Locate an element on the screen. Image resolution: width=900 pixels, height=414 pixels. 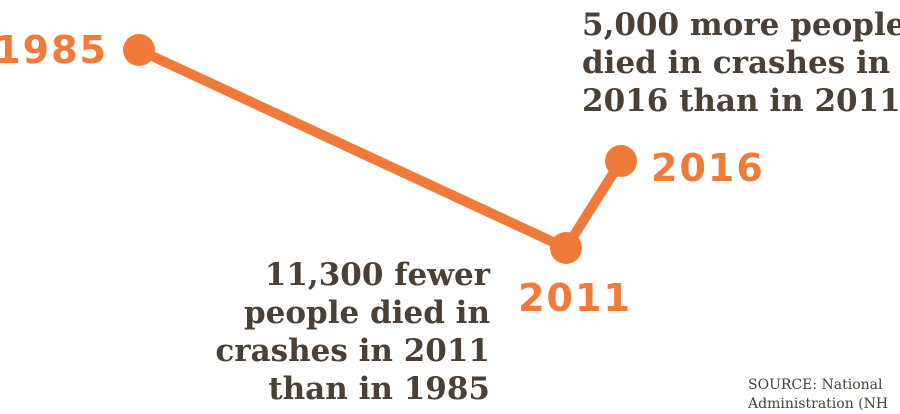
data-point-2016 is located at coordinates (621, 161).